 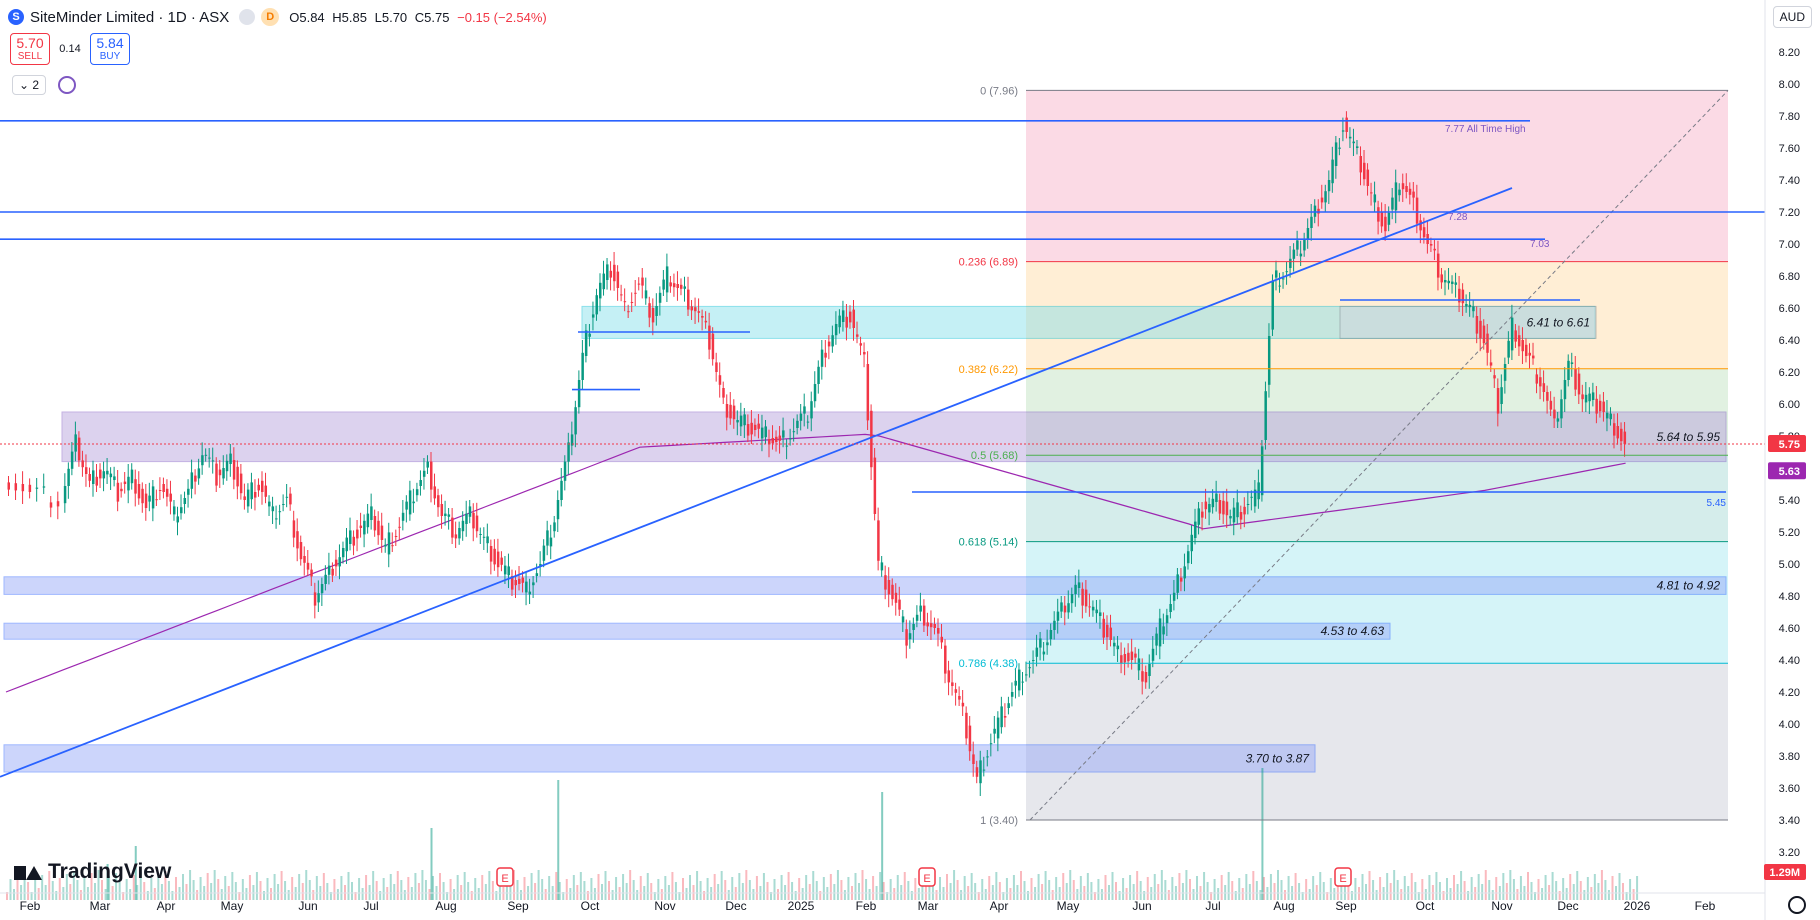 I want to click on spread-value: 0.14, so click(x=70, y=49).